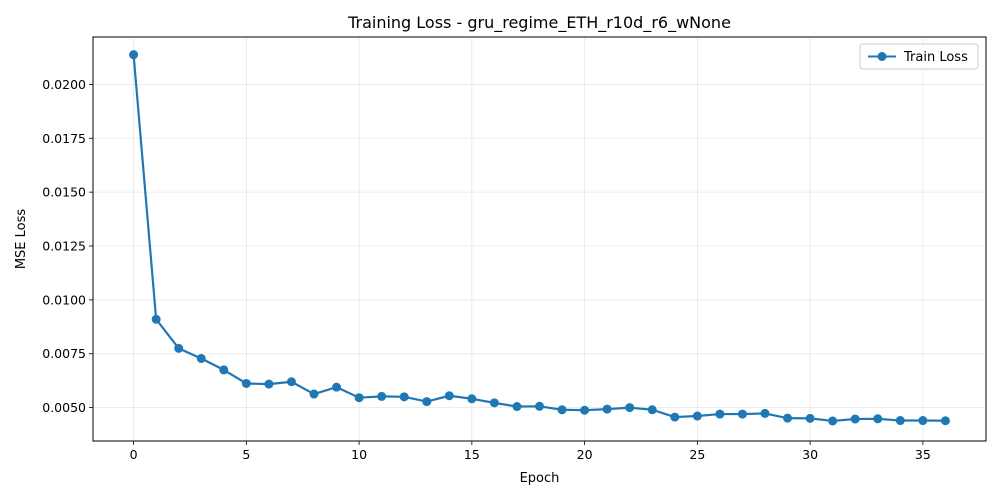 The image size is (1000, 500). What do you see at coordinates (923, 454) in the screenshot?
I see `x-tick-label: 35` at bounding box center [923, 454].